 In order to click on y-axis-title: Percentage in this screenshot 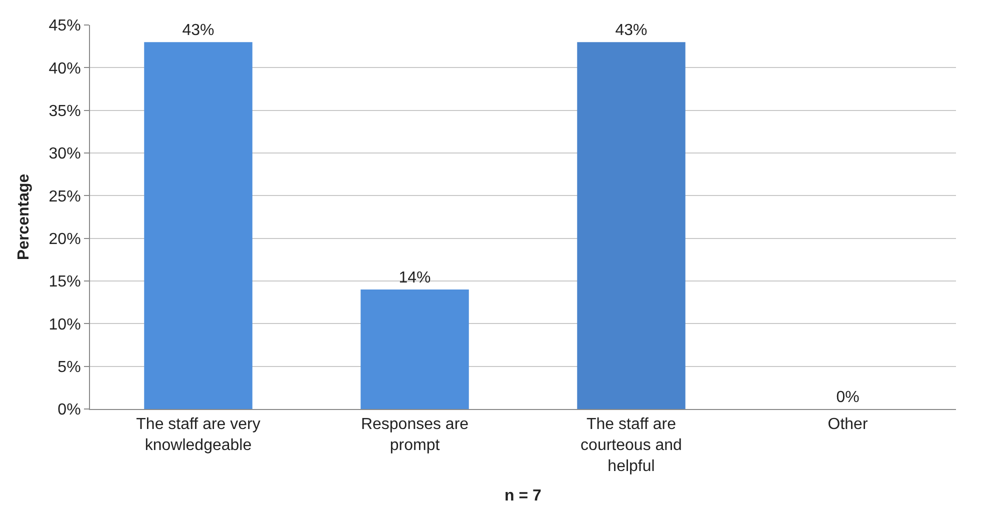, I will do `click(24, 217)`.